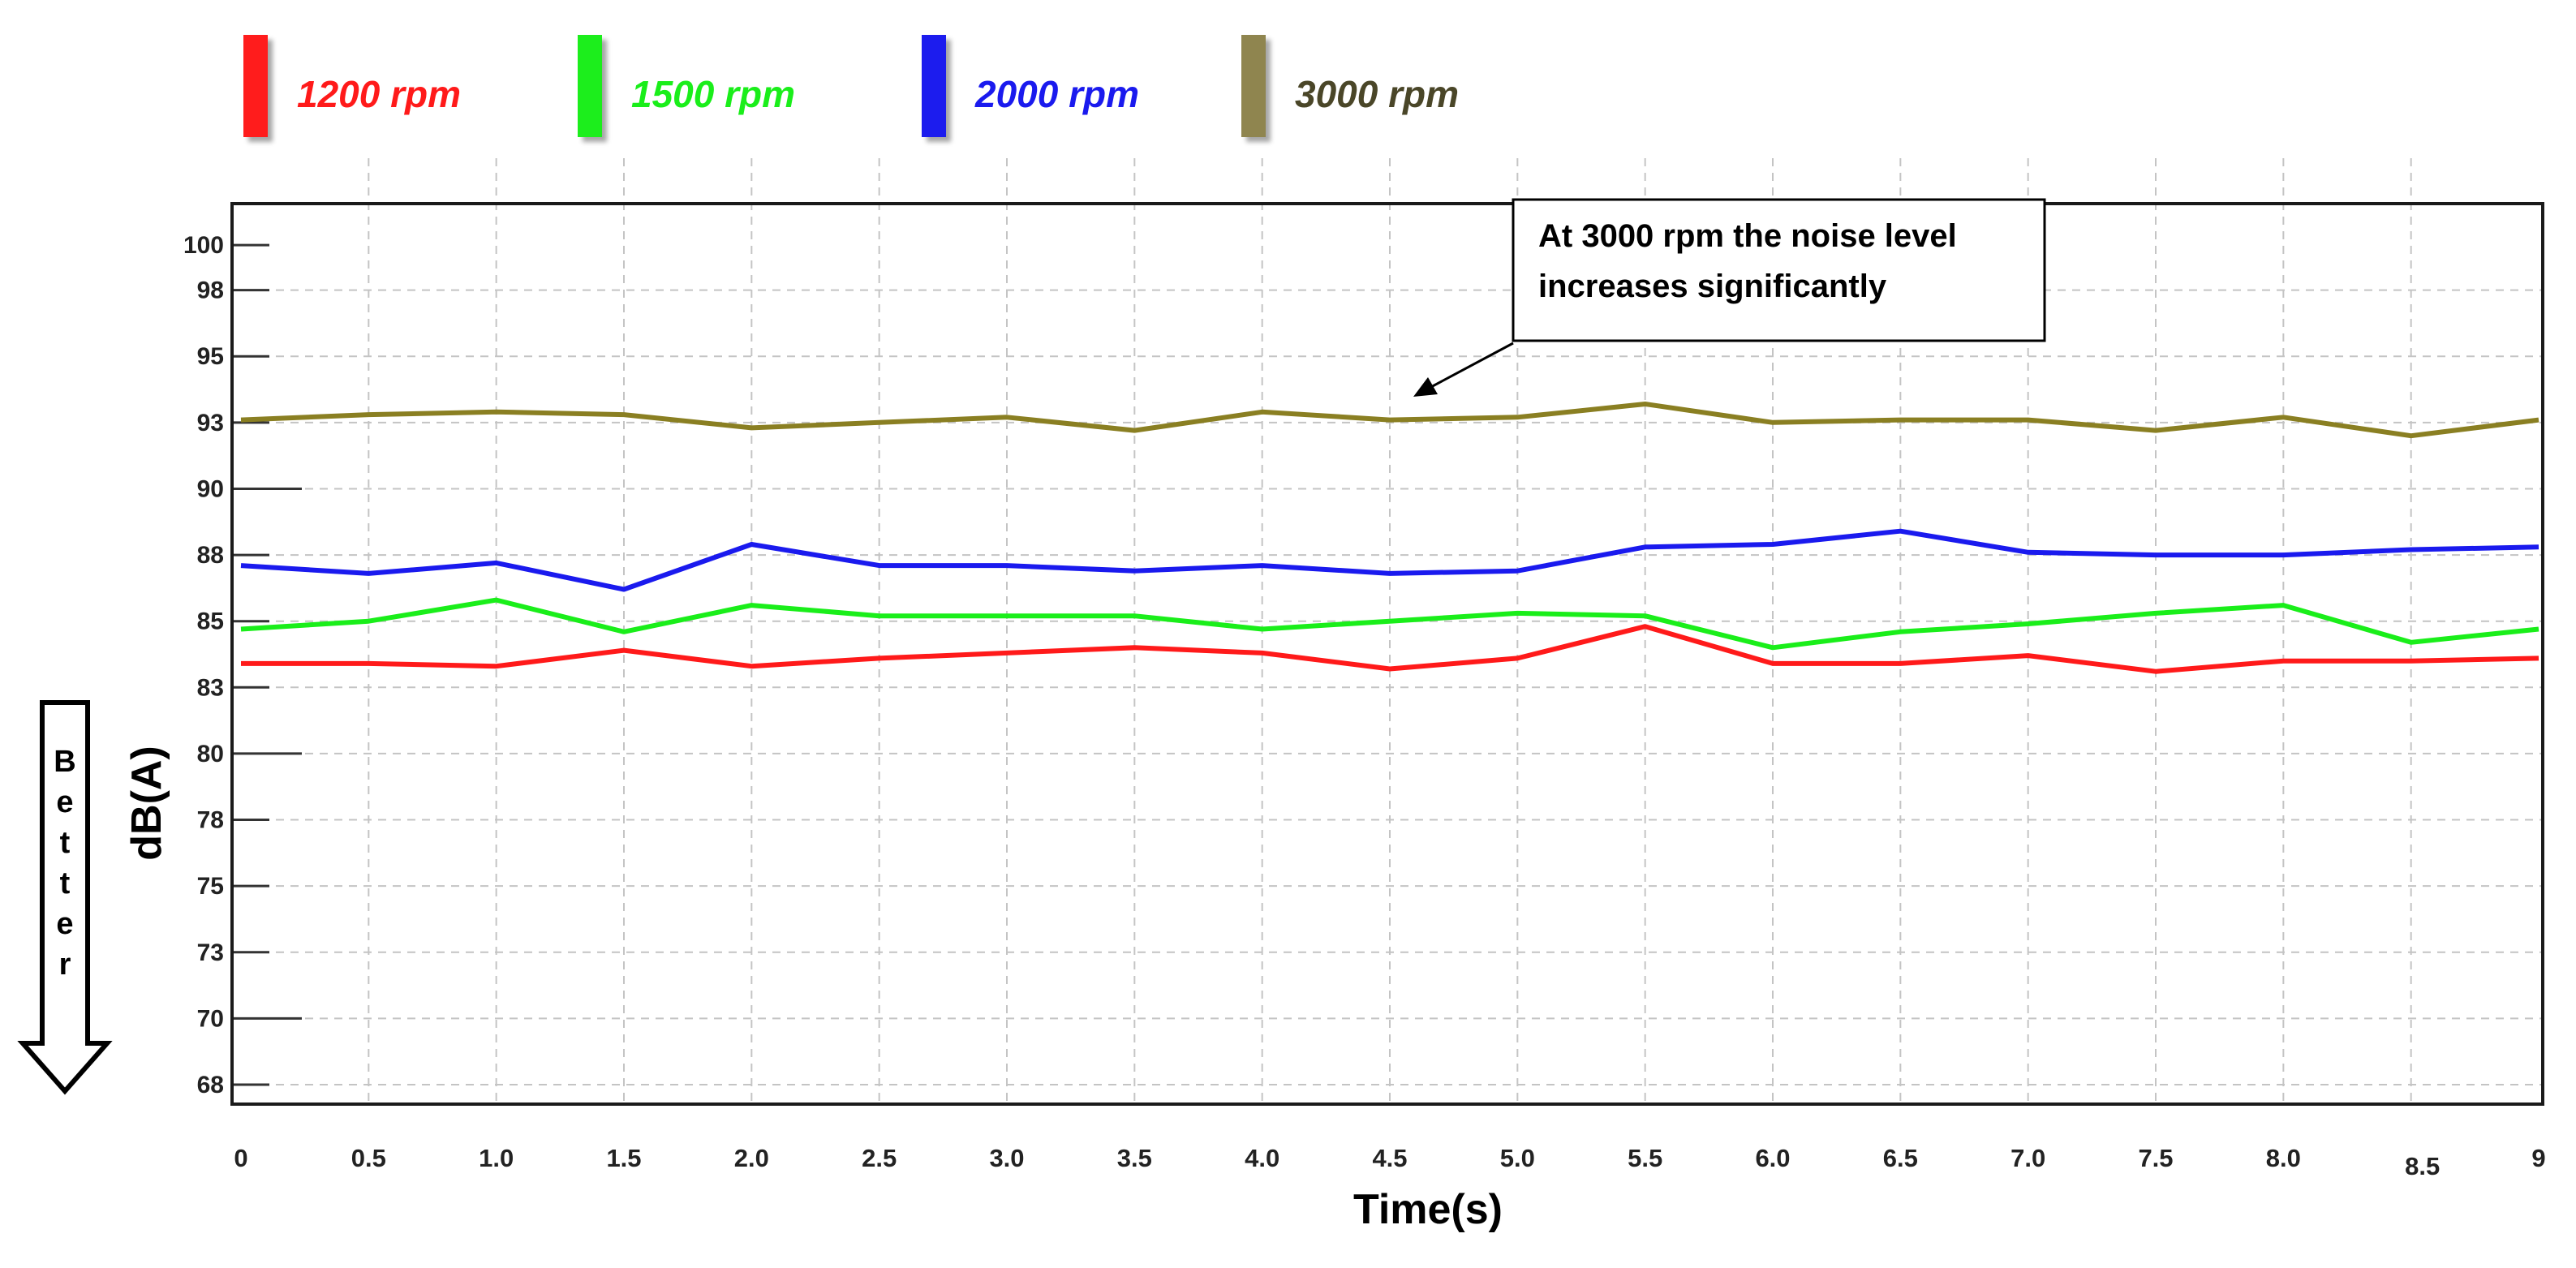  Describe the element at coordinates (1377, 94) in the screenshot. I see `legend-label-4: 3000 rpm` at that location.